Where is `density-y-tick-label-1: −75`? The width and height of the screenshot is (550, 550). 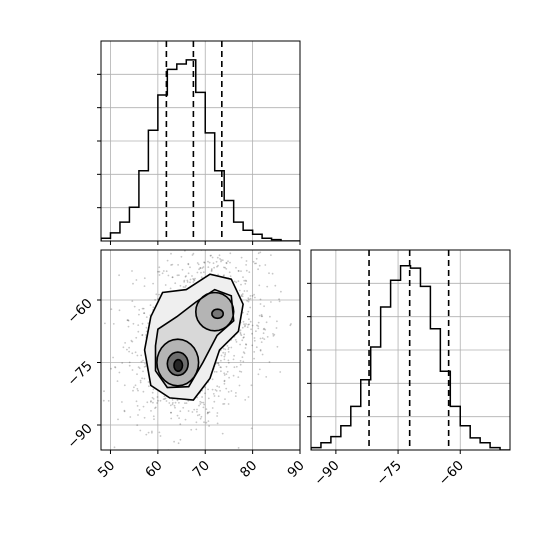 density-y-tick-label-1: −75 is located at coordinates (79, 373).